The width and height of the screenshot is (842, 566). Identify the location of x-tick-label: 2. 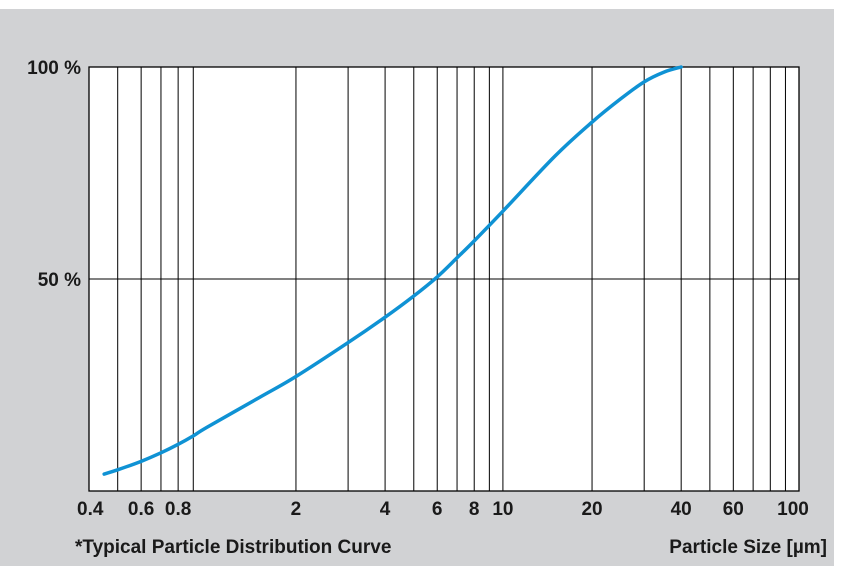
(296, 509).